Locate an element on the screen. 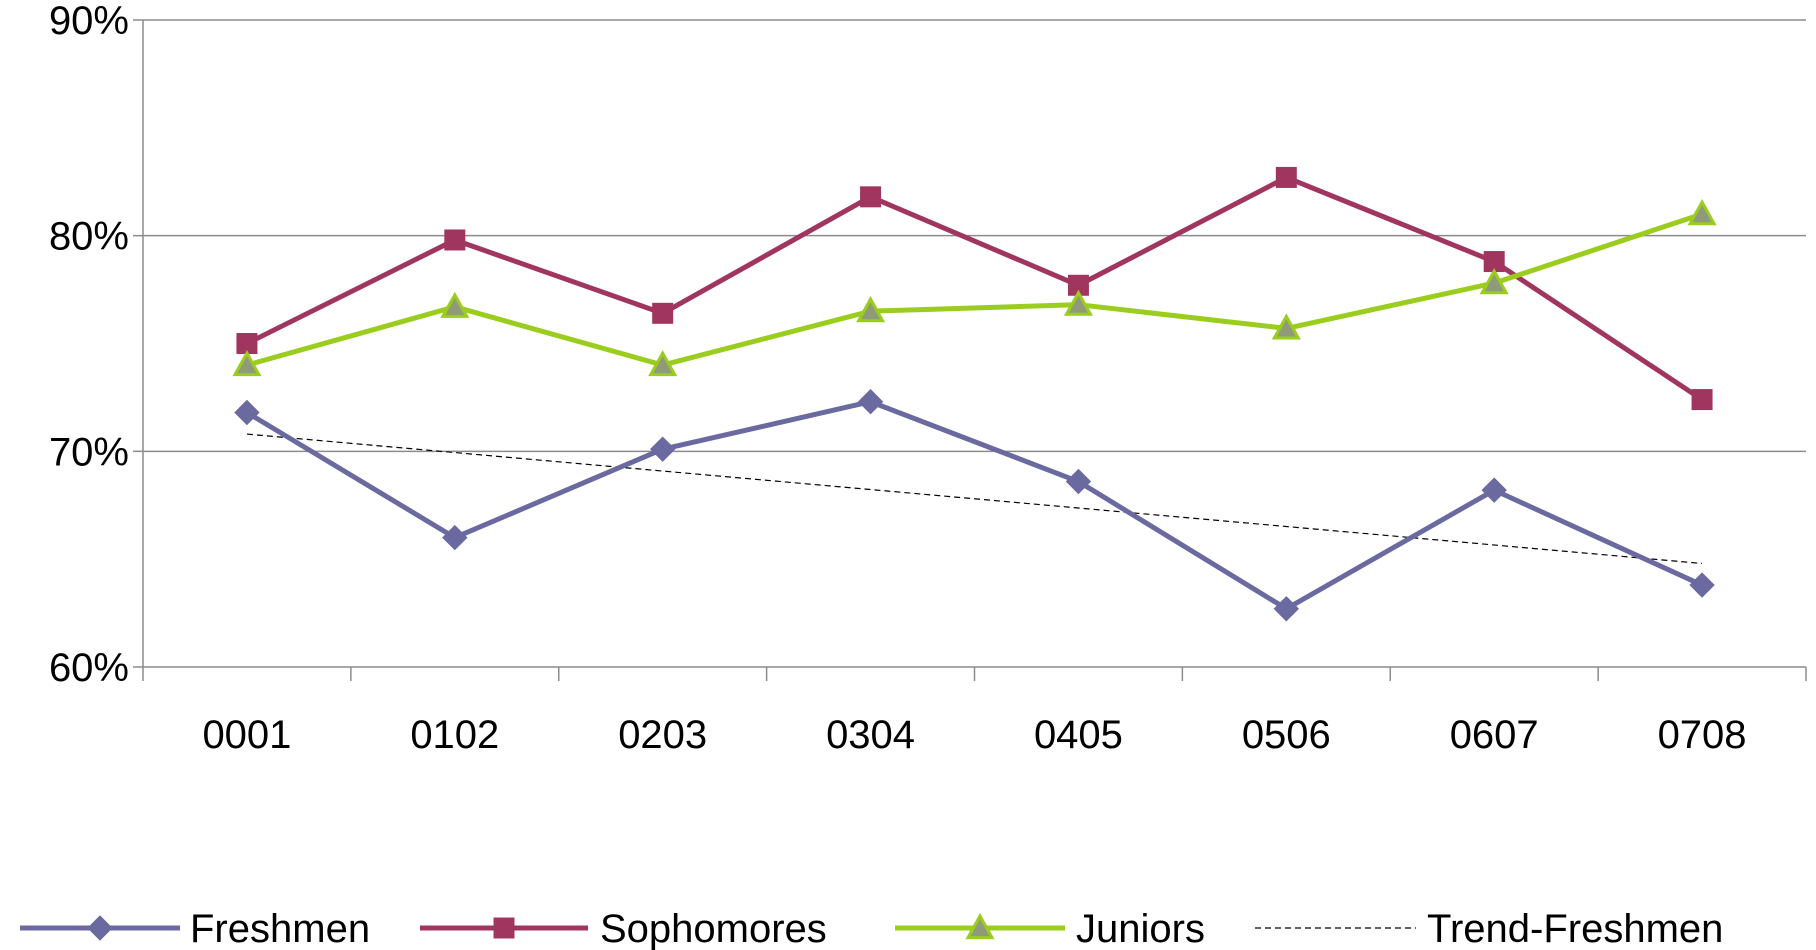 The width and height of the screenshot is (1816, 950). y-tick-label: 60% is located at coordinates (89, 668).